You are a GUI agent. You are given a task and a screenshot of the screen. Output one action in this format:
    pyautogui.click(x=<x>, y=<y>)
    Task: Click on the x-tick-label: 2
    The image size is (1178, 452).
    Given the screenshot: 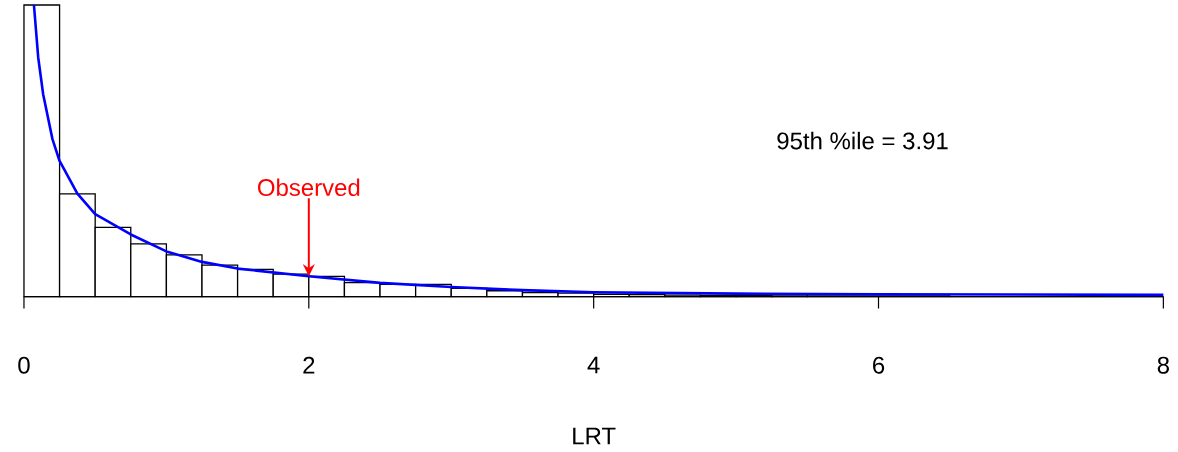 What is the action you would take?
    pyautogui.click(x=309, y=365)
    